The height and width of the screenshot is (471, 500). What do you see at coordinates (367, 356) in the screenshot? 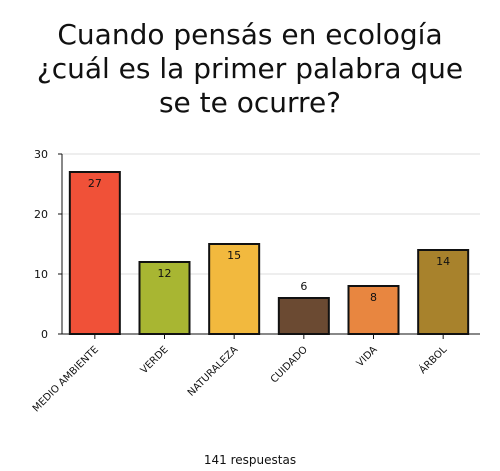
I see `x-tick-label: VIDA` at bounding box center [367, 356].